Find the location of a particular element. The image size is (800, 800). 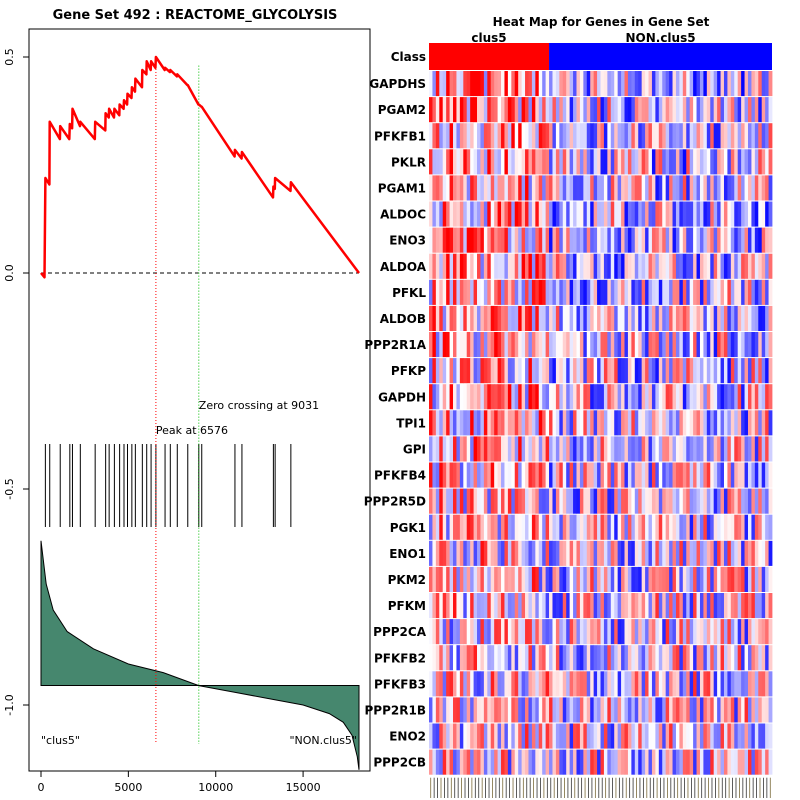

peak-label: Peak at 6576 is located at coordinates (192, 430).